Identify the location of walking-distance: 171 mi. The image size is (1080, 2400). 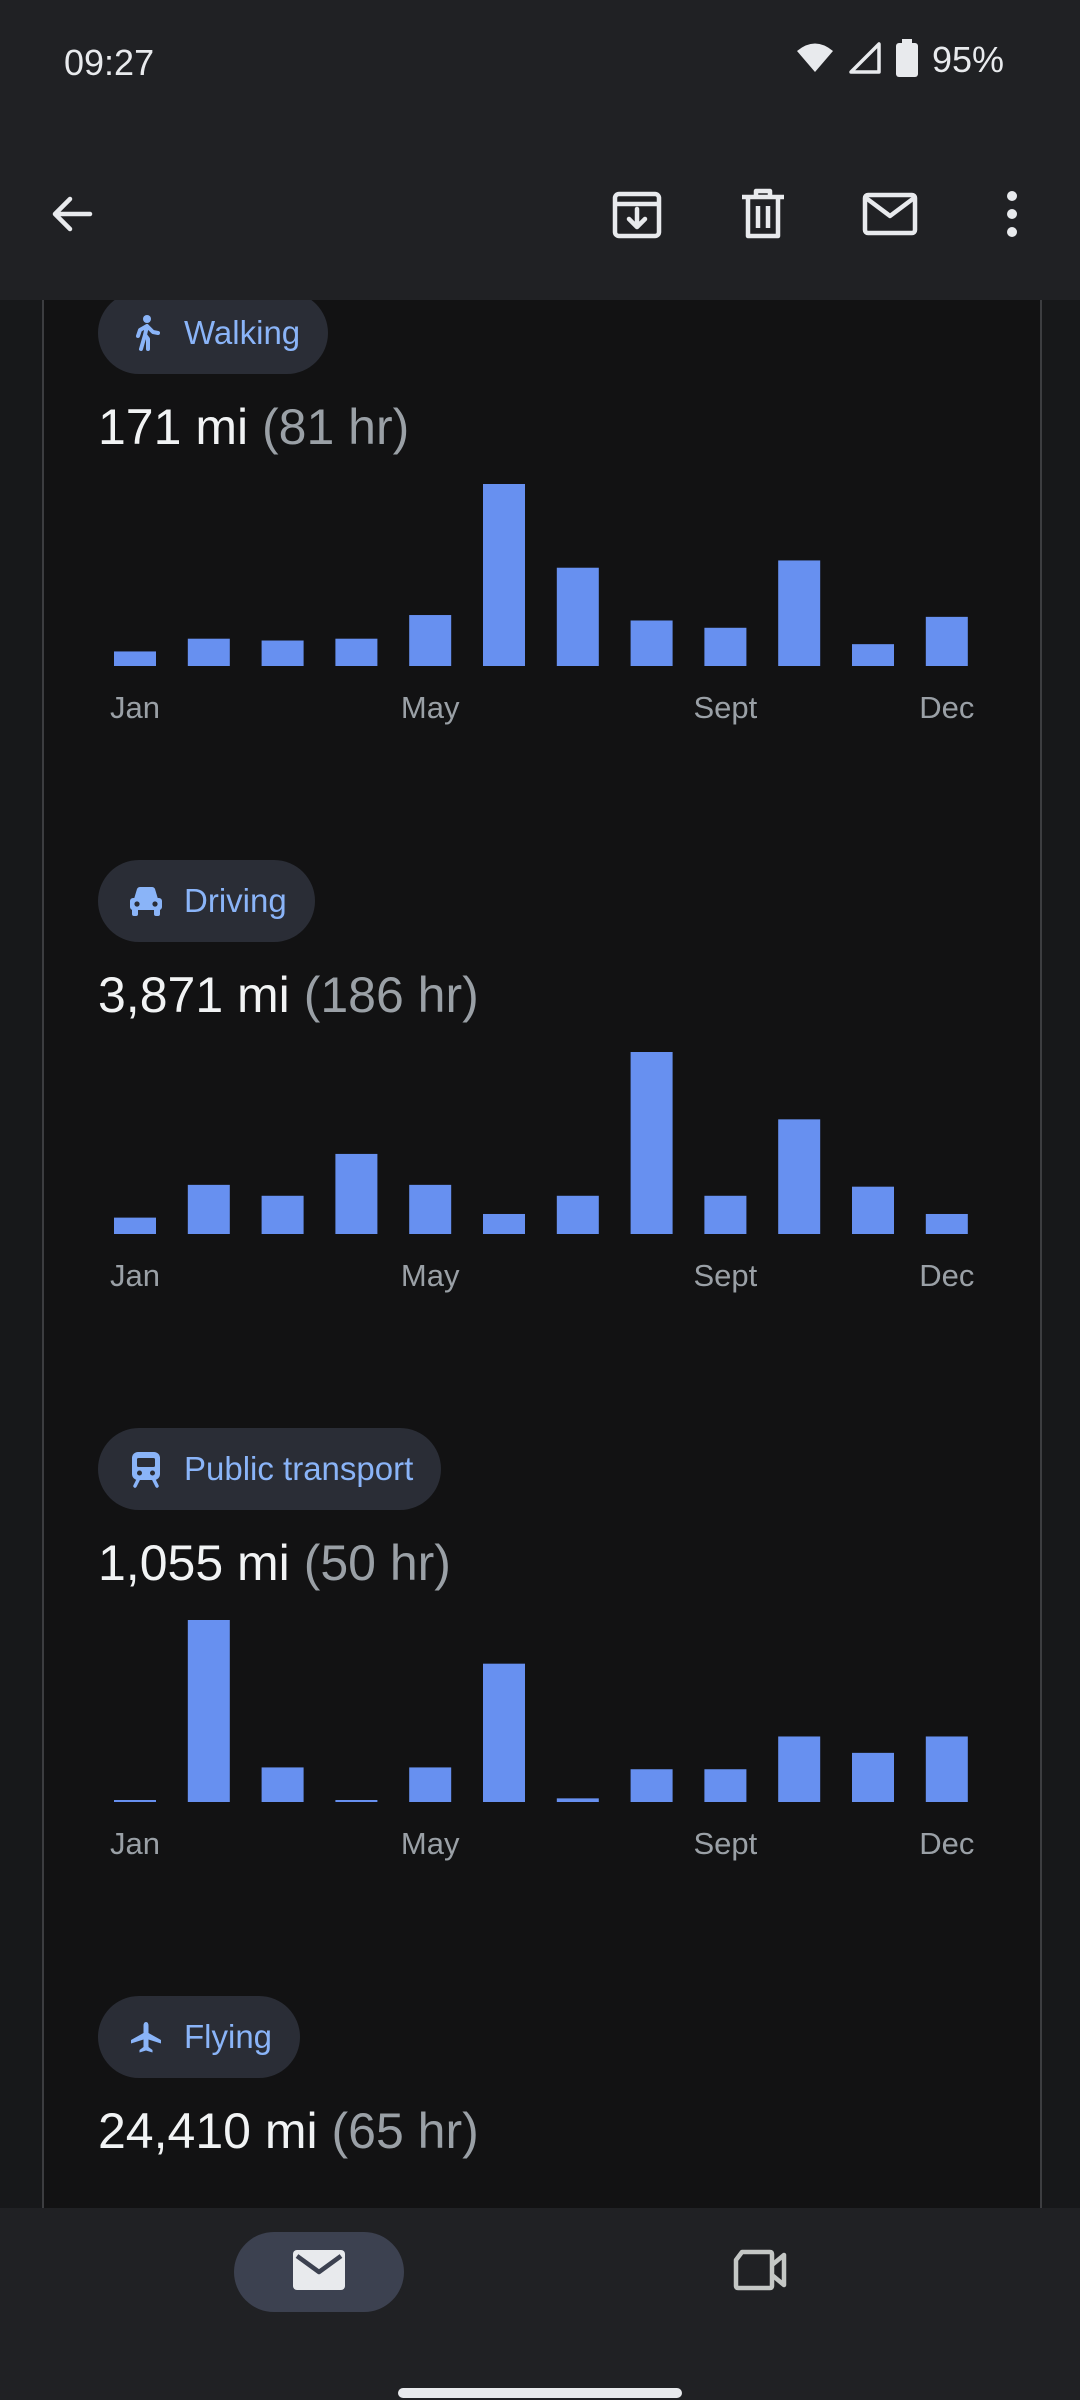
(173, 427).